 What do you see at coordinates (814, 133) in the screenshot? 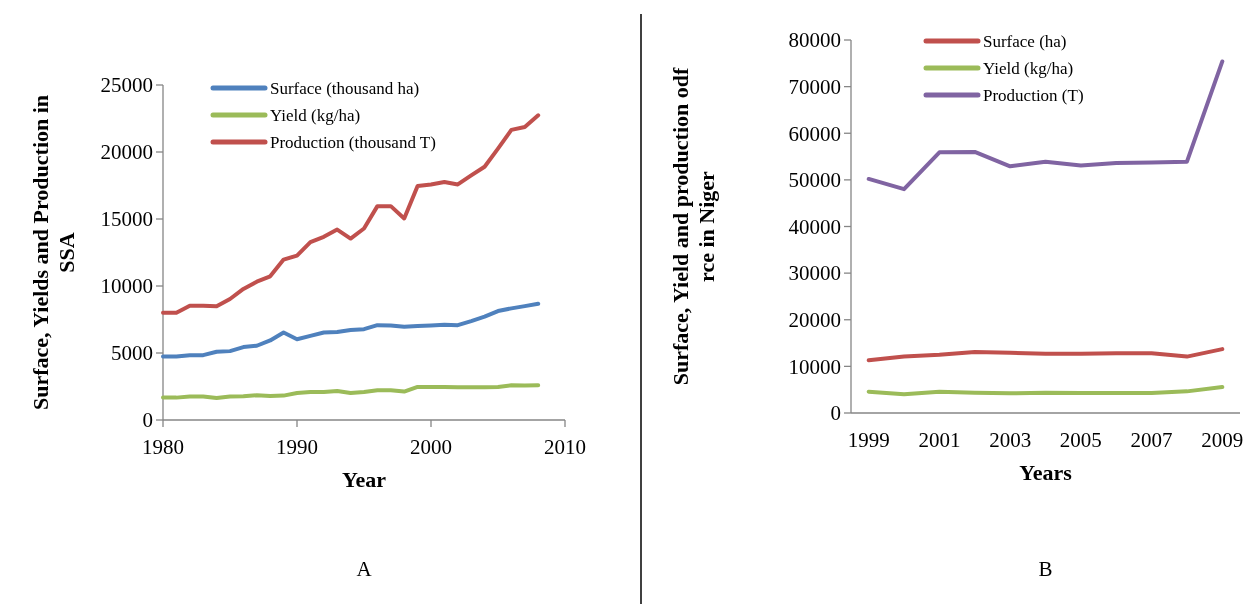
I see `y-tick-label: 60000` at bounding box center [814, 133].